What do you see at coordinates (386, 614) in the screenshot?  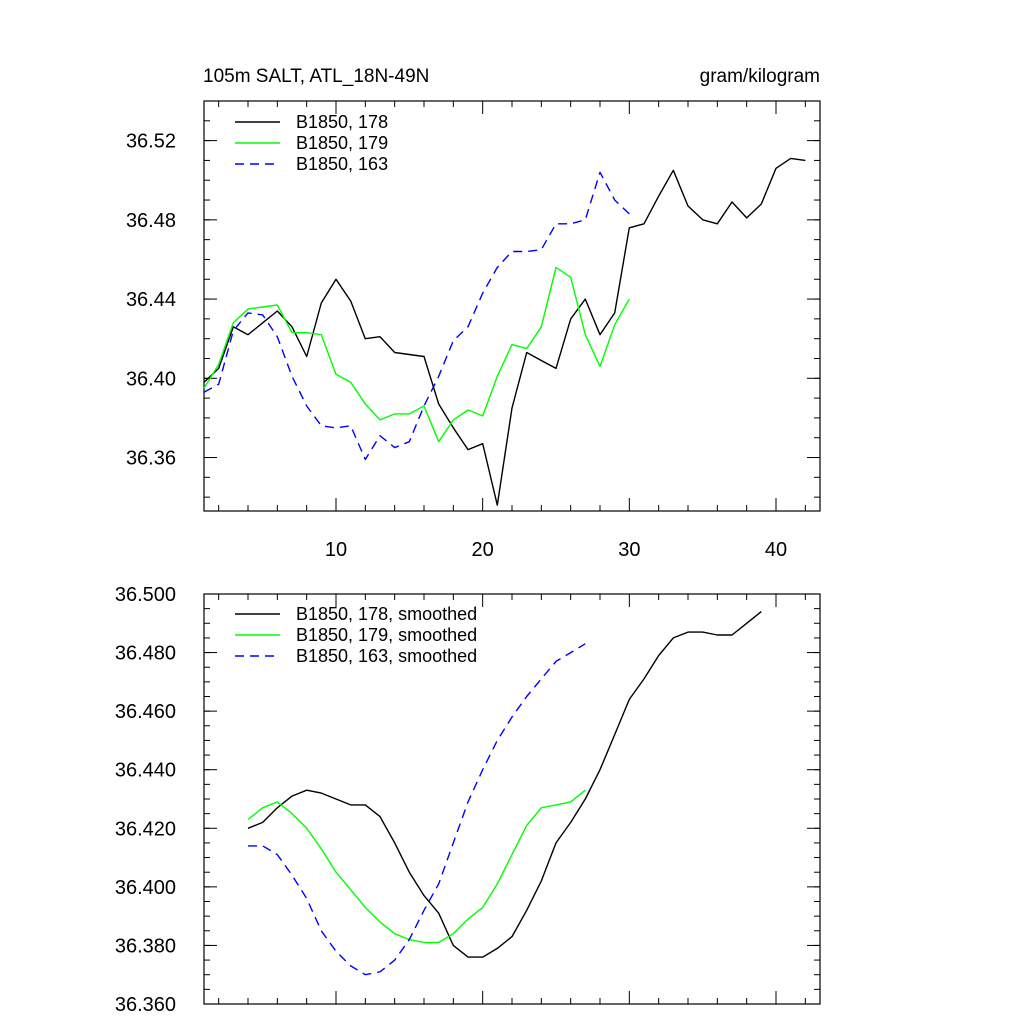 I see `legend-label: B1850, 178, smoothed` at bounding box center [386, 614].